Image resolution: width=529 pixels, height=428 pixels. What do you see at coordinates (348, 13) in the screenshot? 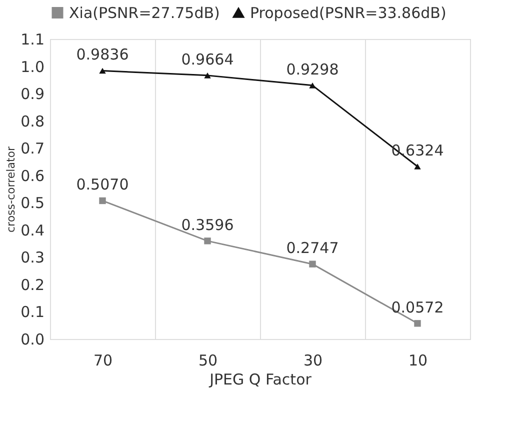
I see `legend-label: Proposed(PSNR=33.86dB)` at bounding box center [348, 13].